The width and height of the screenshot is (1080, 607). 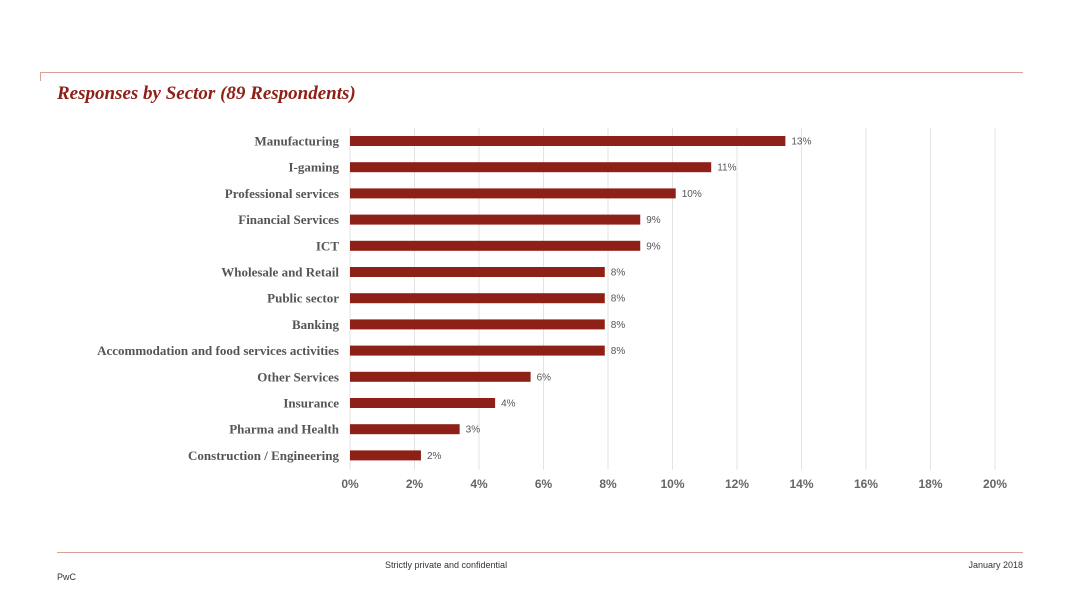 I want to click on category-label: Banking, so click(x=315, y=324).